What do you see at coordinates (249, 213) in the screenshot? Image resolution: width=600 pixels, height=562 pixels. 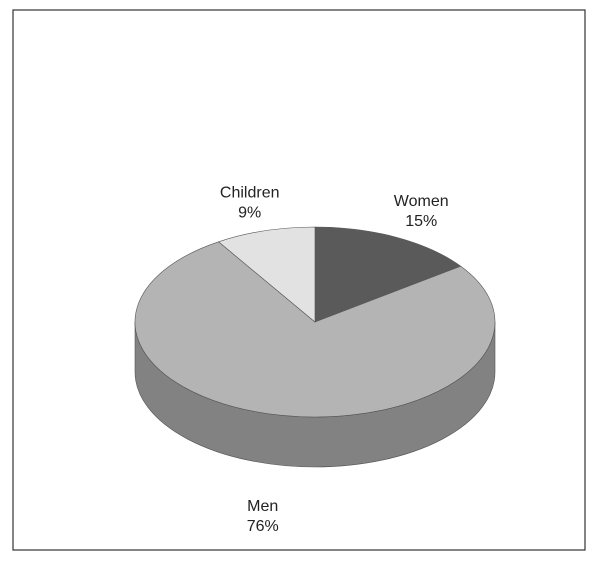 I see `value-label: 9%` at bounding box center [249, 213].